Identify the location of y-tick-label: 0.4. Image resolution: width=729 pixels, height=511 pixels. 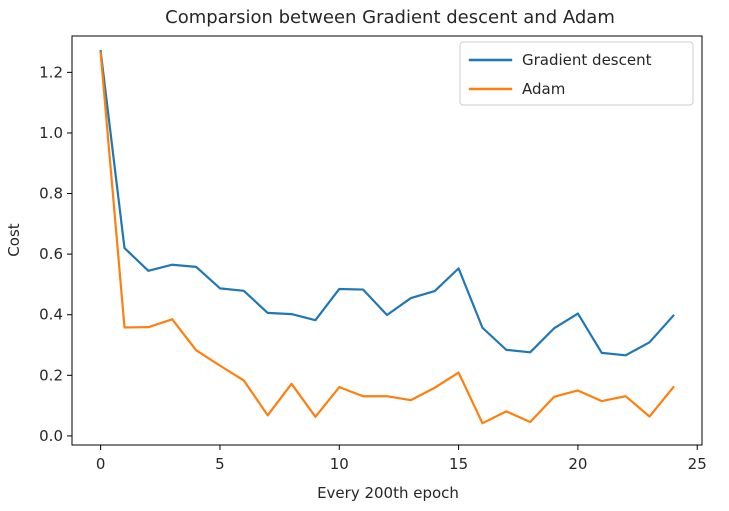
(51, 315).